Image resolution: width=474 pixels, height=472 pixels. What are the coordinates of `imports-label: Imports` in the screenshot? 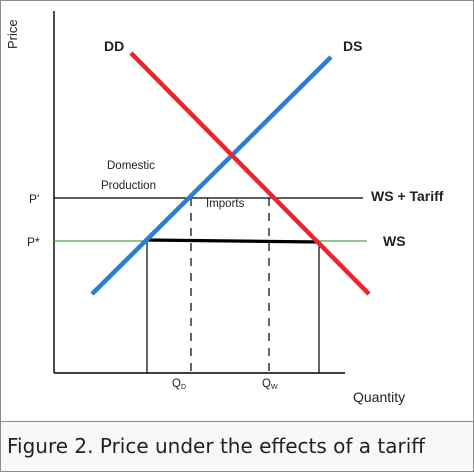 It's located at (225, 204).